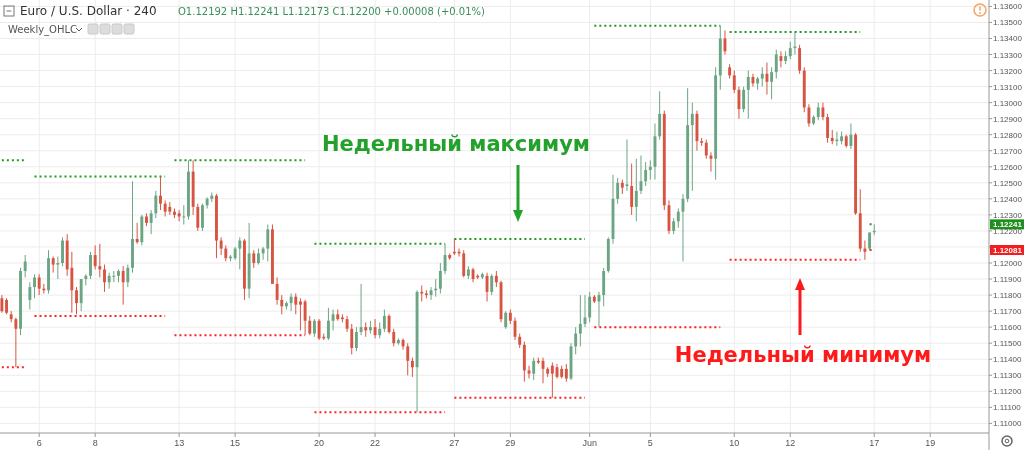 This screenshot has height=450, width=1024. Describe the element at coordinates (803, 355) in the screenshot. I see `annotation: Недельный минимум` at that location.